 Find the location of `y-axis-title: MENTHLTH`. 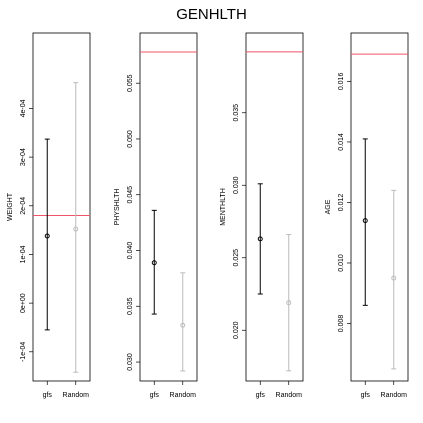

y-axis-title: MENTHLTH is located at coordinates (223, 207).